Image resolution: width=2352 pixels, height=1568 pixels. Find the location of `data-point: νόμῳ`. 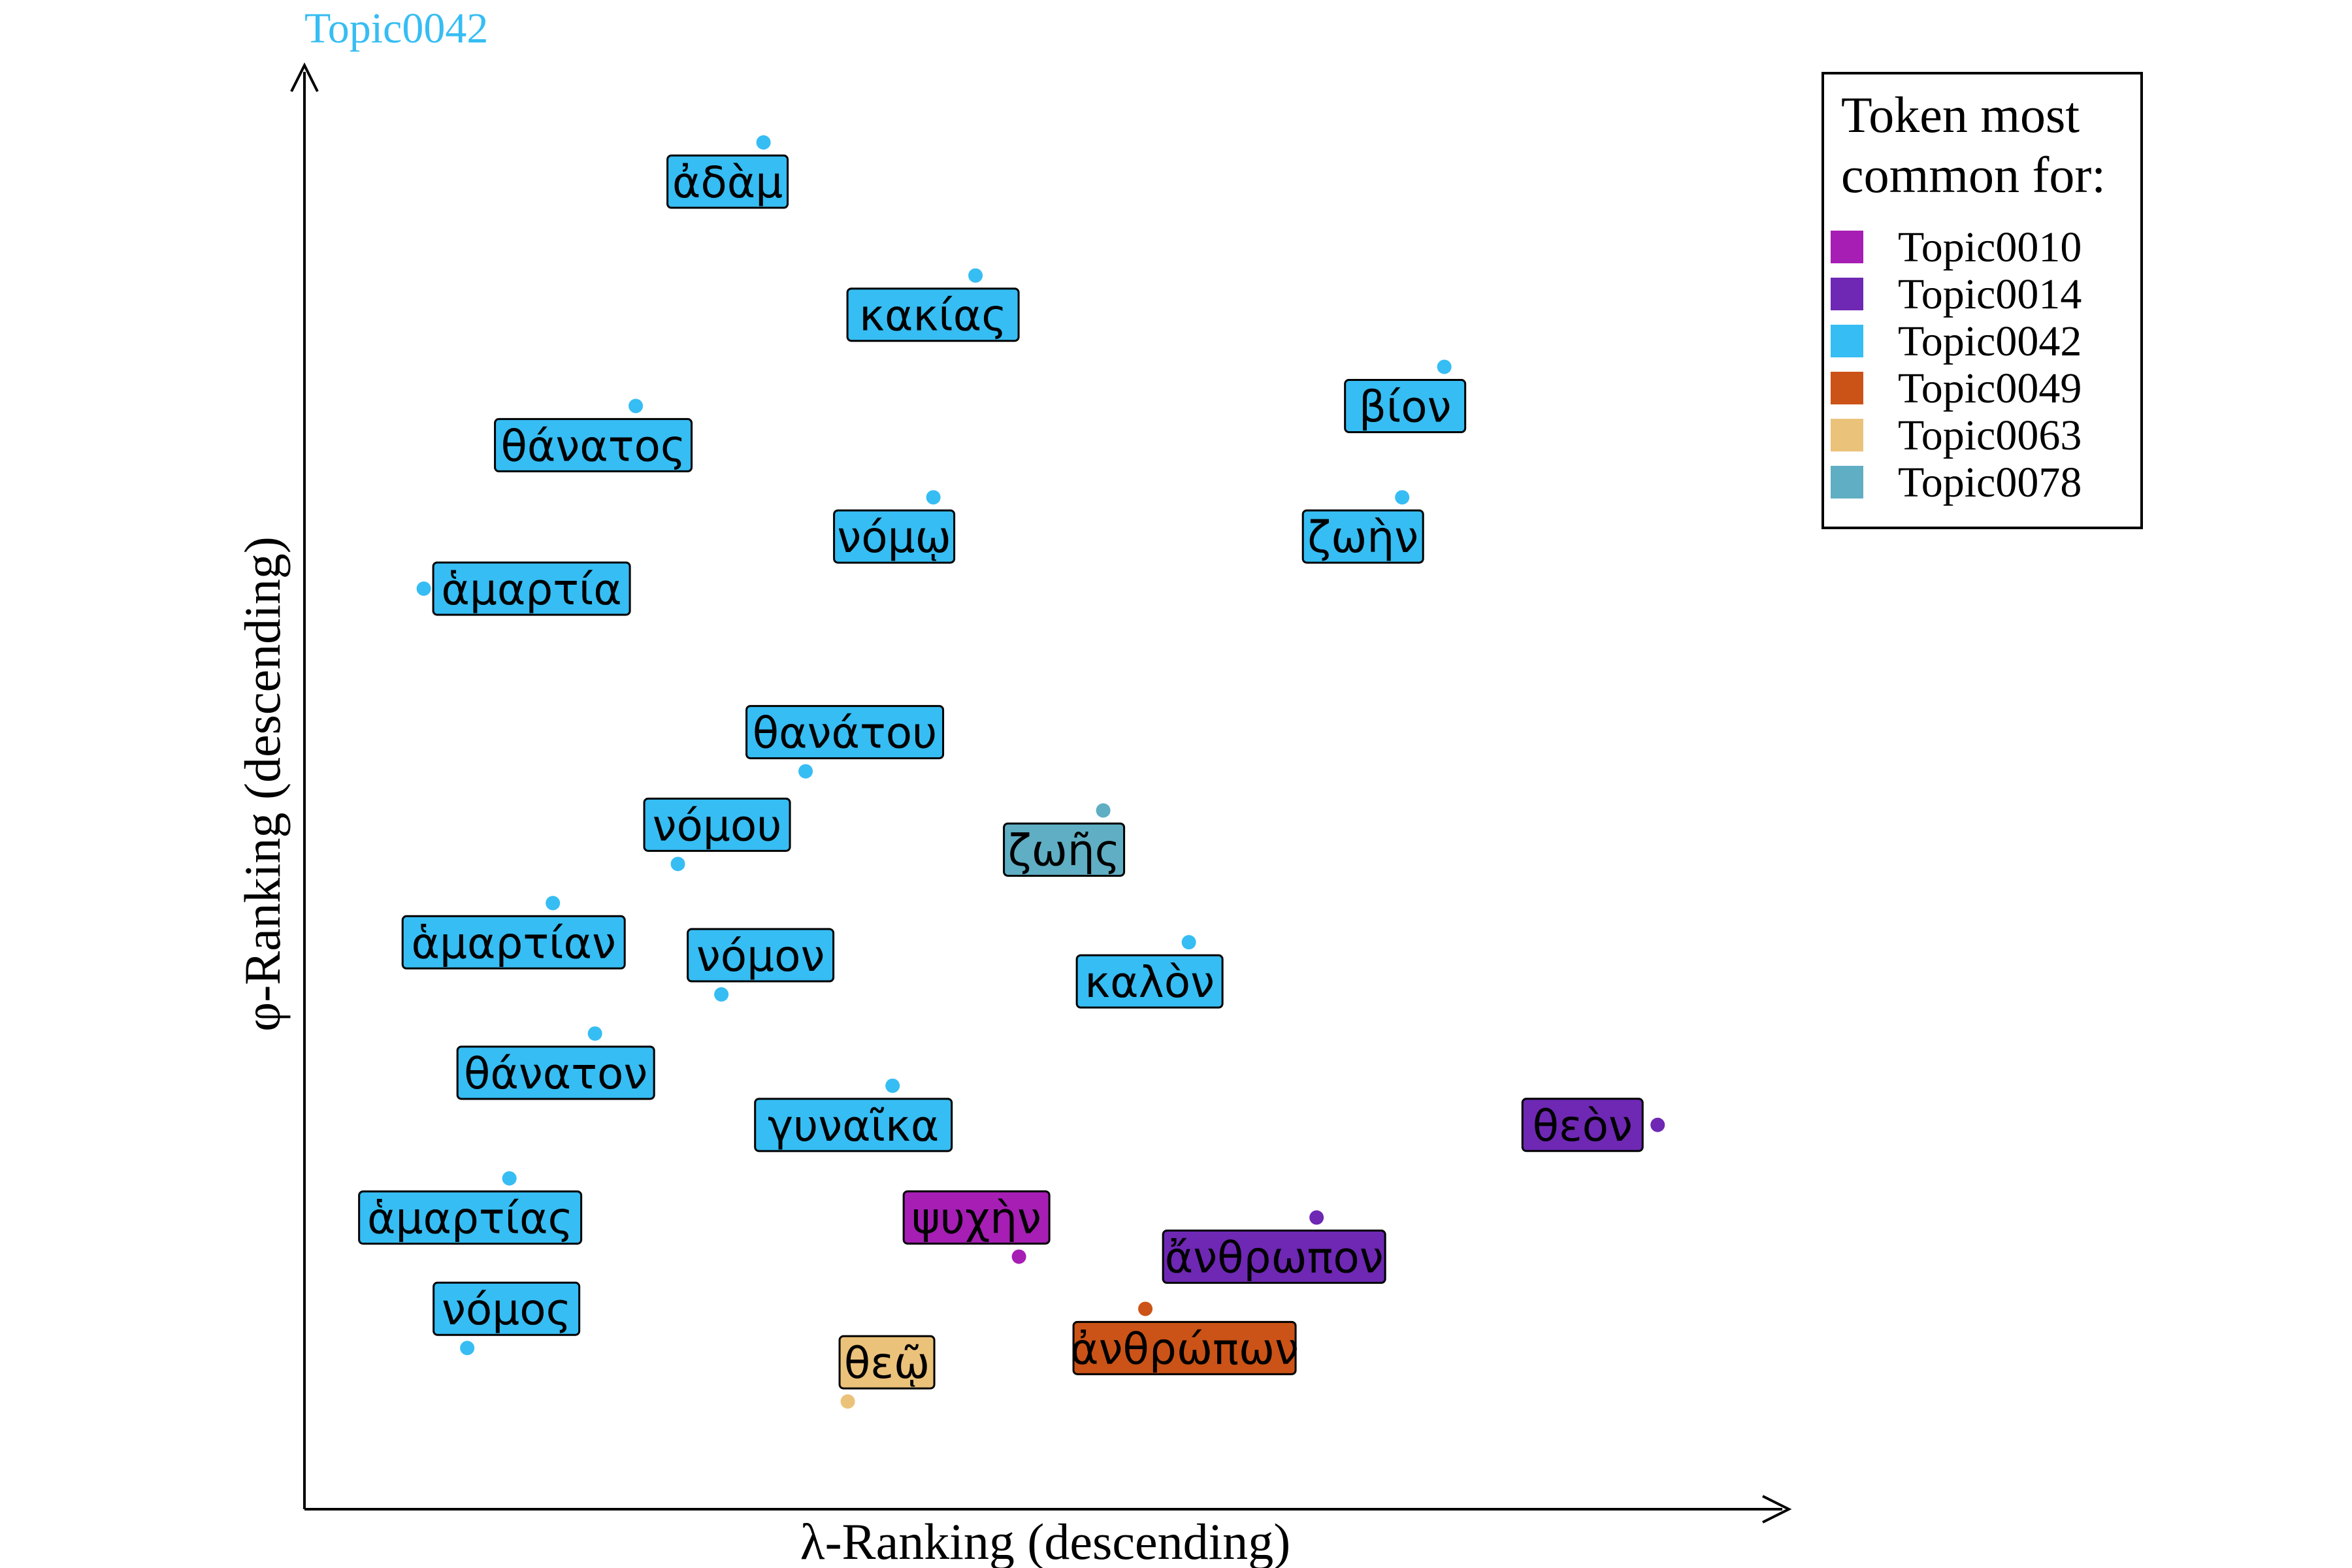

data-point: νόμῳ is located at coordinates (894, 527).